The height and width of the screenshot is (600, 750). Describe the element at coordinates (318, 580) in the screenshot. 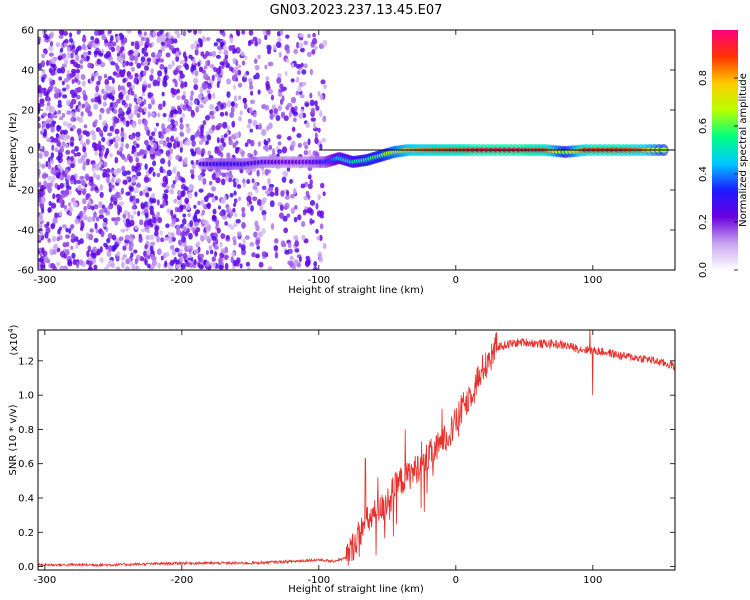

I see `snr-x-tick-label: -100` at that location.